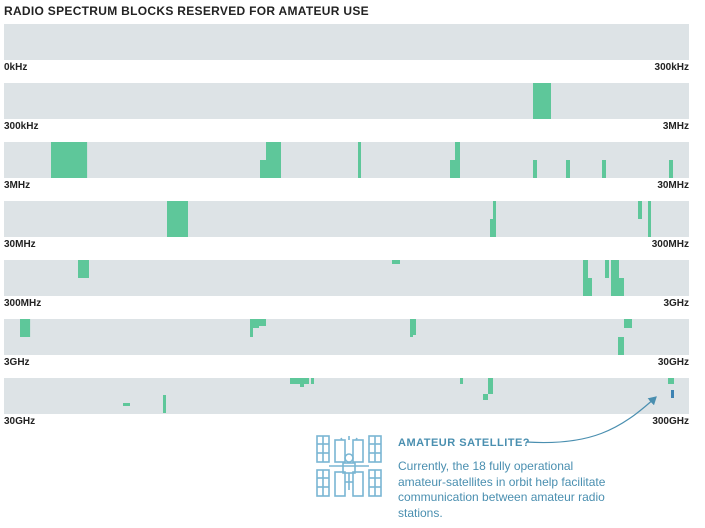  I want to click on satellite-icon, so click(349, 470).